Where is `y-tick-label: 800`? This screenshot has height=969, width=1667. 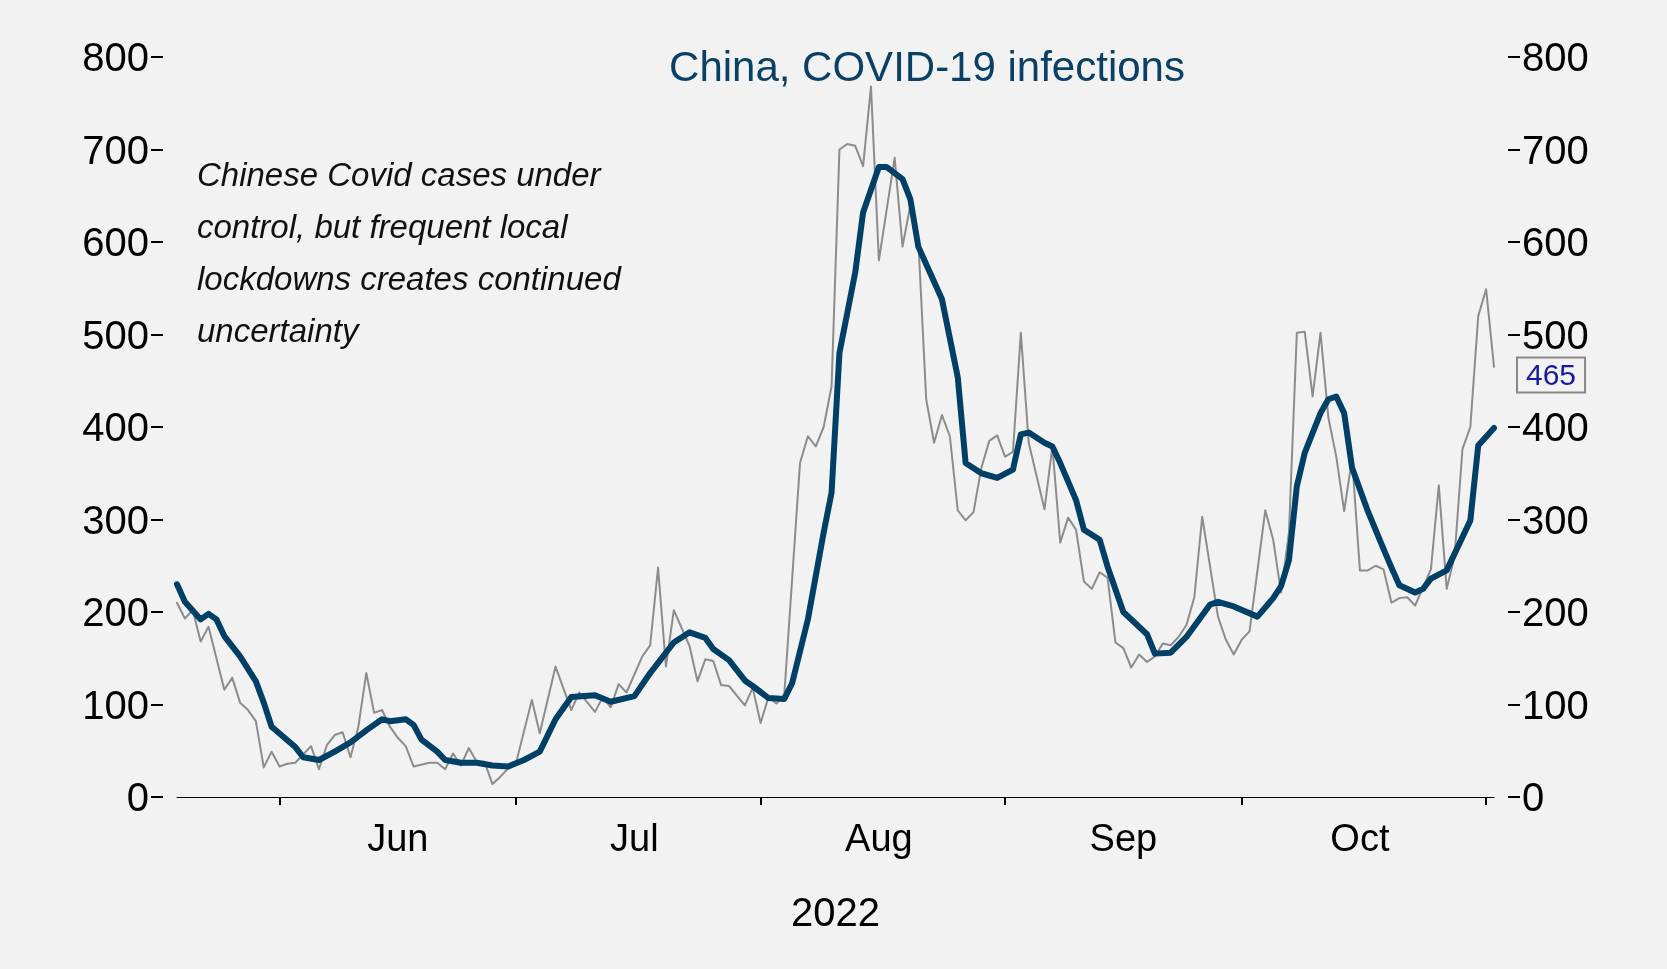
y-tick-label: 800 is located at coordinates (115, 57).